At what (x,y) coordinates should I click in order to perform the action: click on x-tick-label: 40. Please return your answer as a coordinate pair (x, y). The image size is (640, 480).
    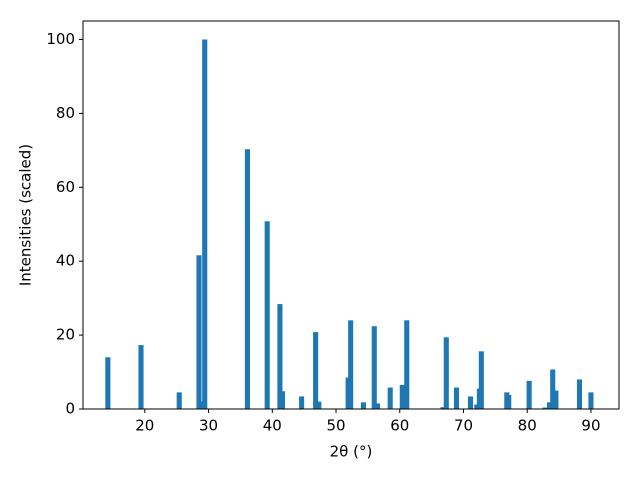
    Looking at the image, I should click on (272, 426).